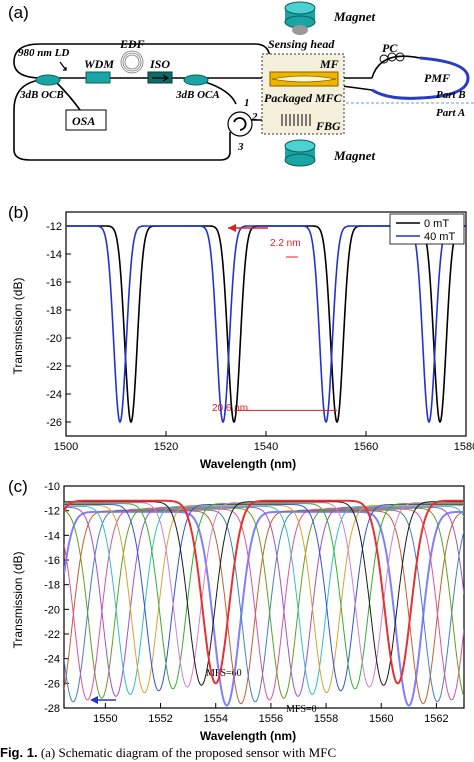 The width and height of the screenshot is (474, 762). I want to click on fbg-label: FBG, so click(328, 126).